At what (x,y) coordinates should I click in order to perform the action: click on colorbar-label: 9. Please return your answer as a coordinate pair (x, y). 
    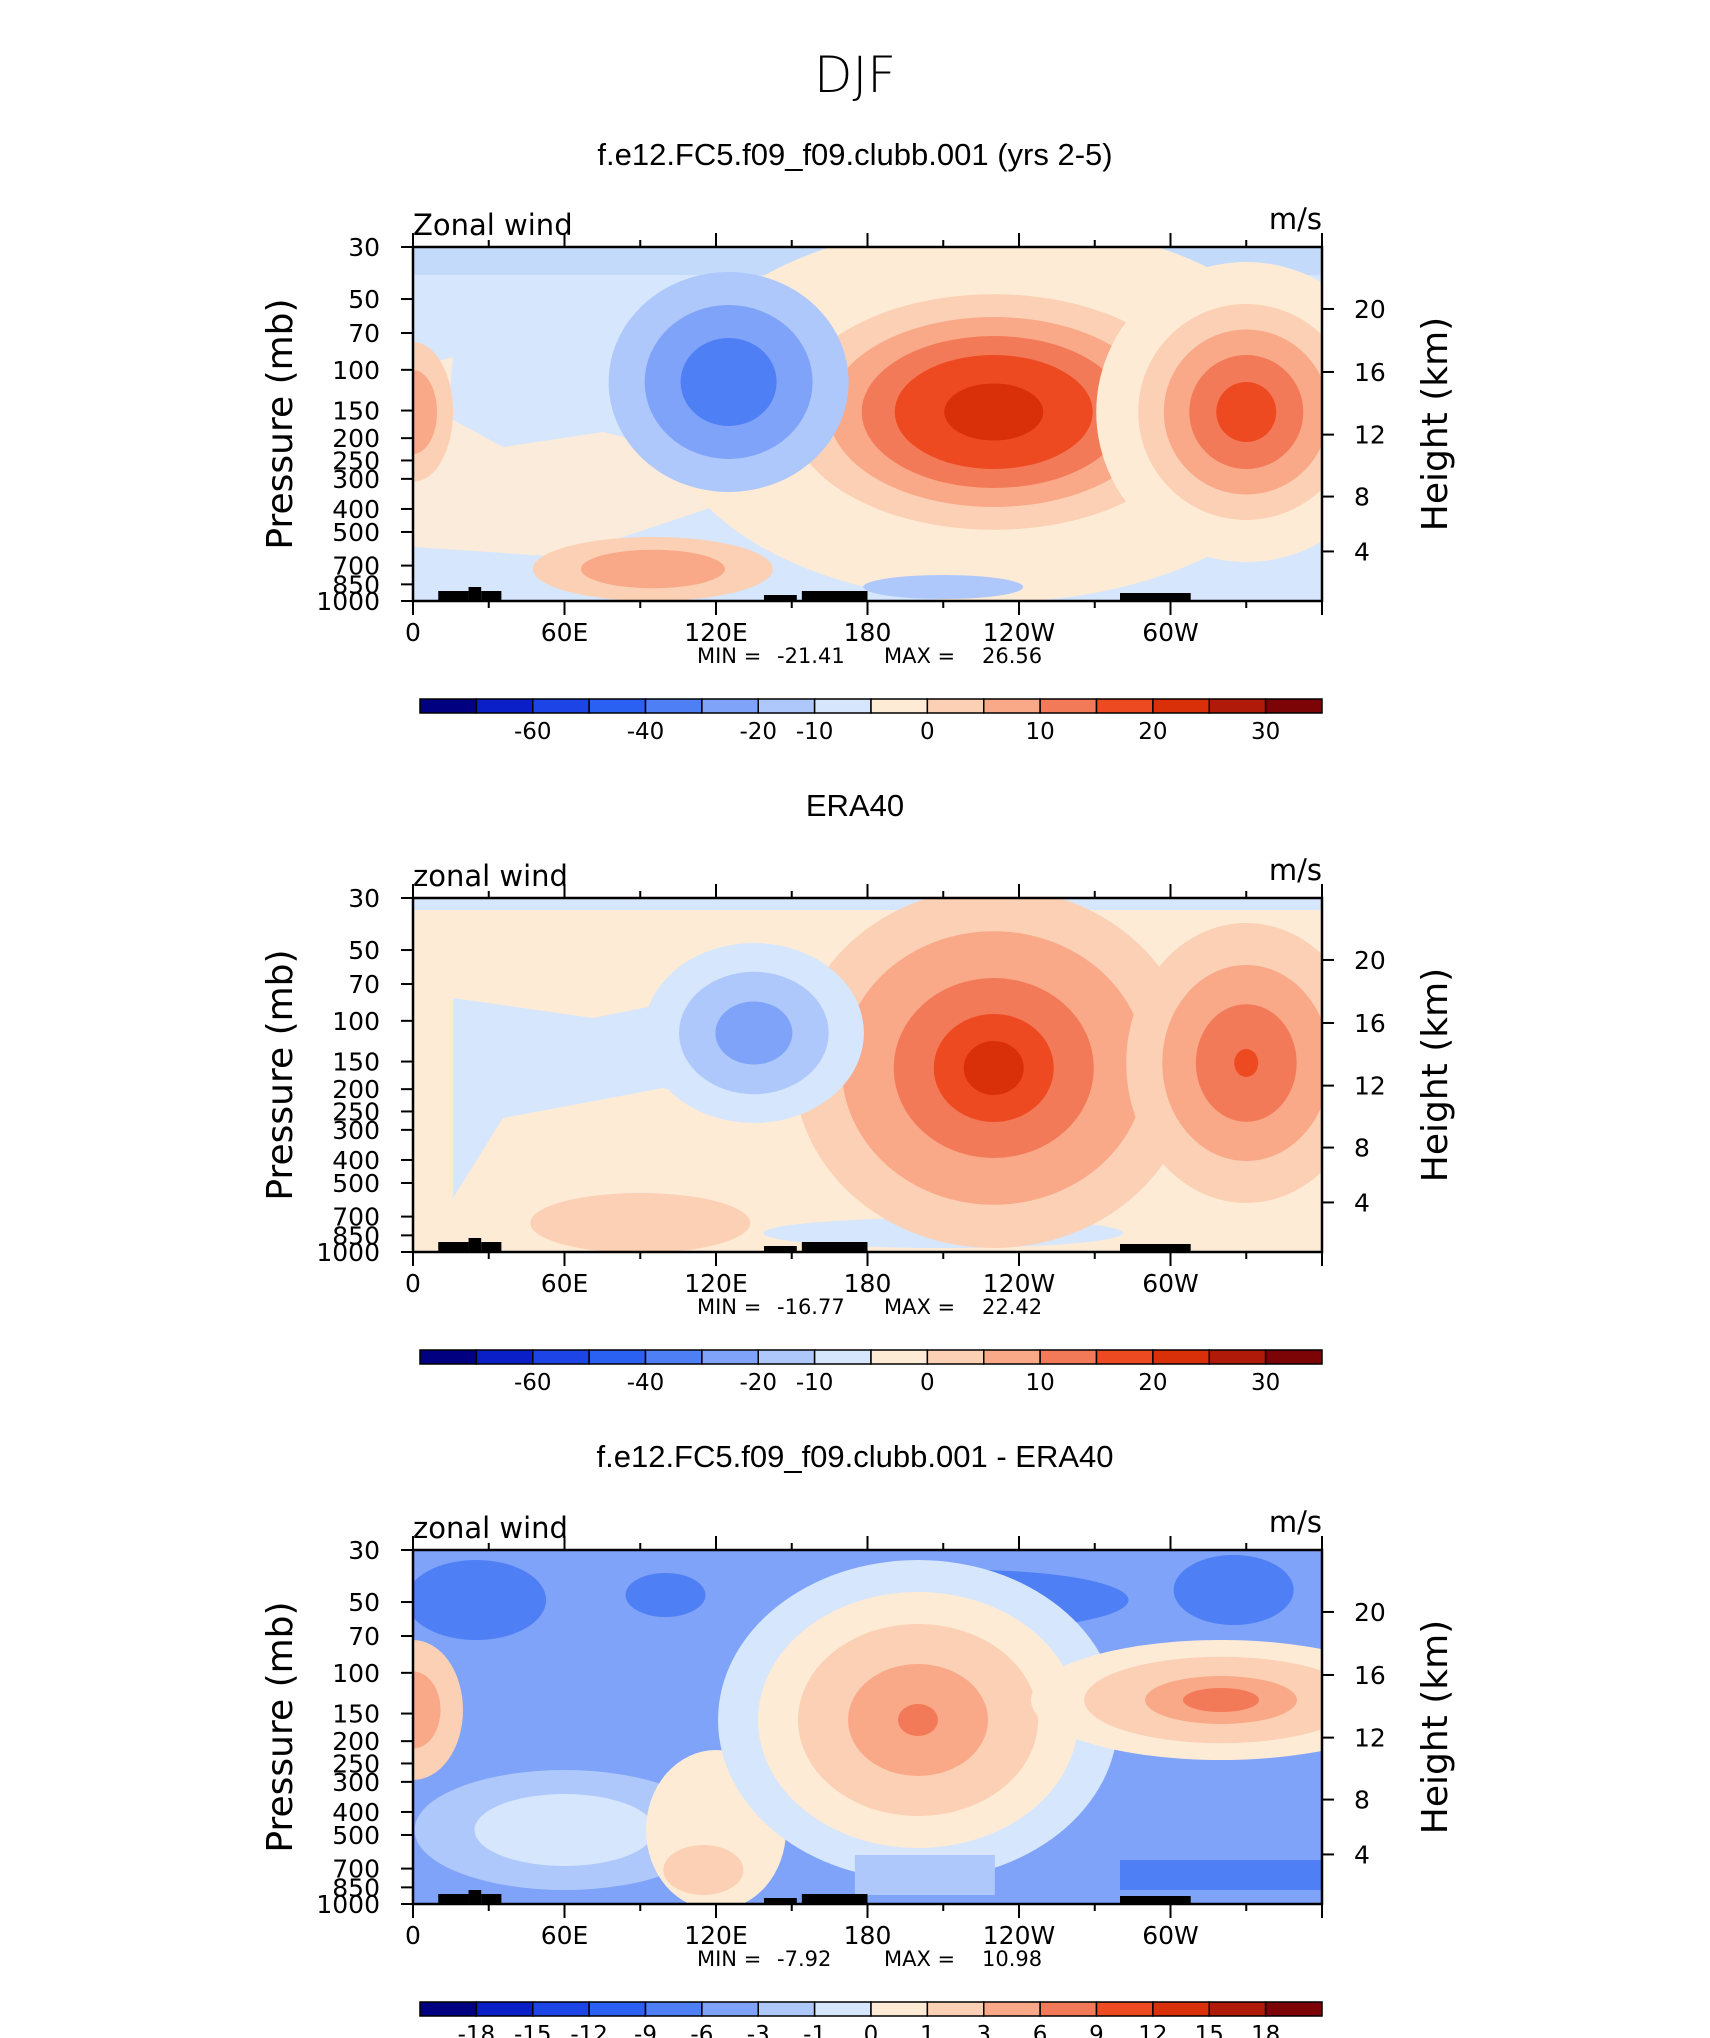
    Looking at the image, I should click on (1096, 2030).